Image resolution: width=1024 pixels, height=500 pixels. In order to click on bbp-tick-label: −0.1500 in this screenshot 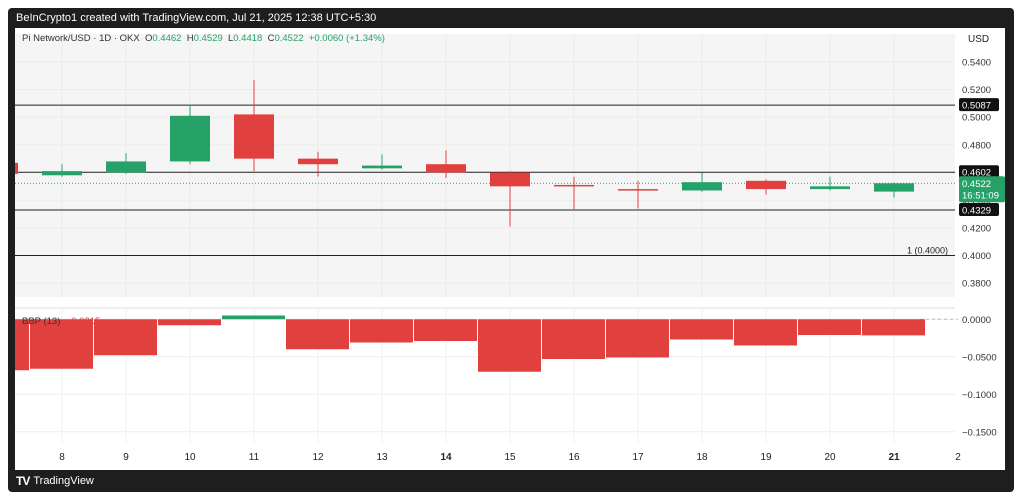, I will do `click(979, 432)`.